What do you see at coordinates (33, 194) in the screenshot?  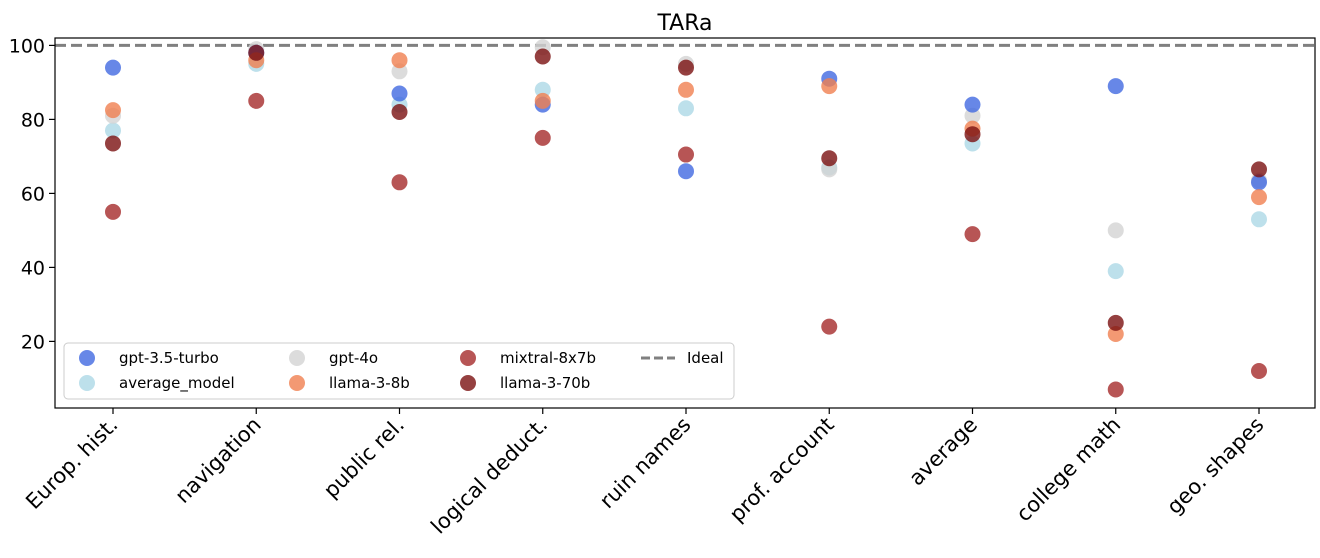 I see `y-tick-label: 60` at bounding box center [33, 194].